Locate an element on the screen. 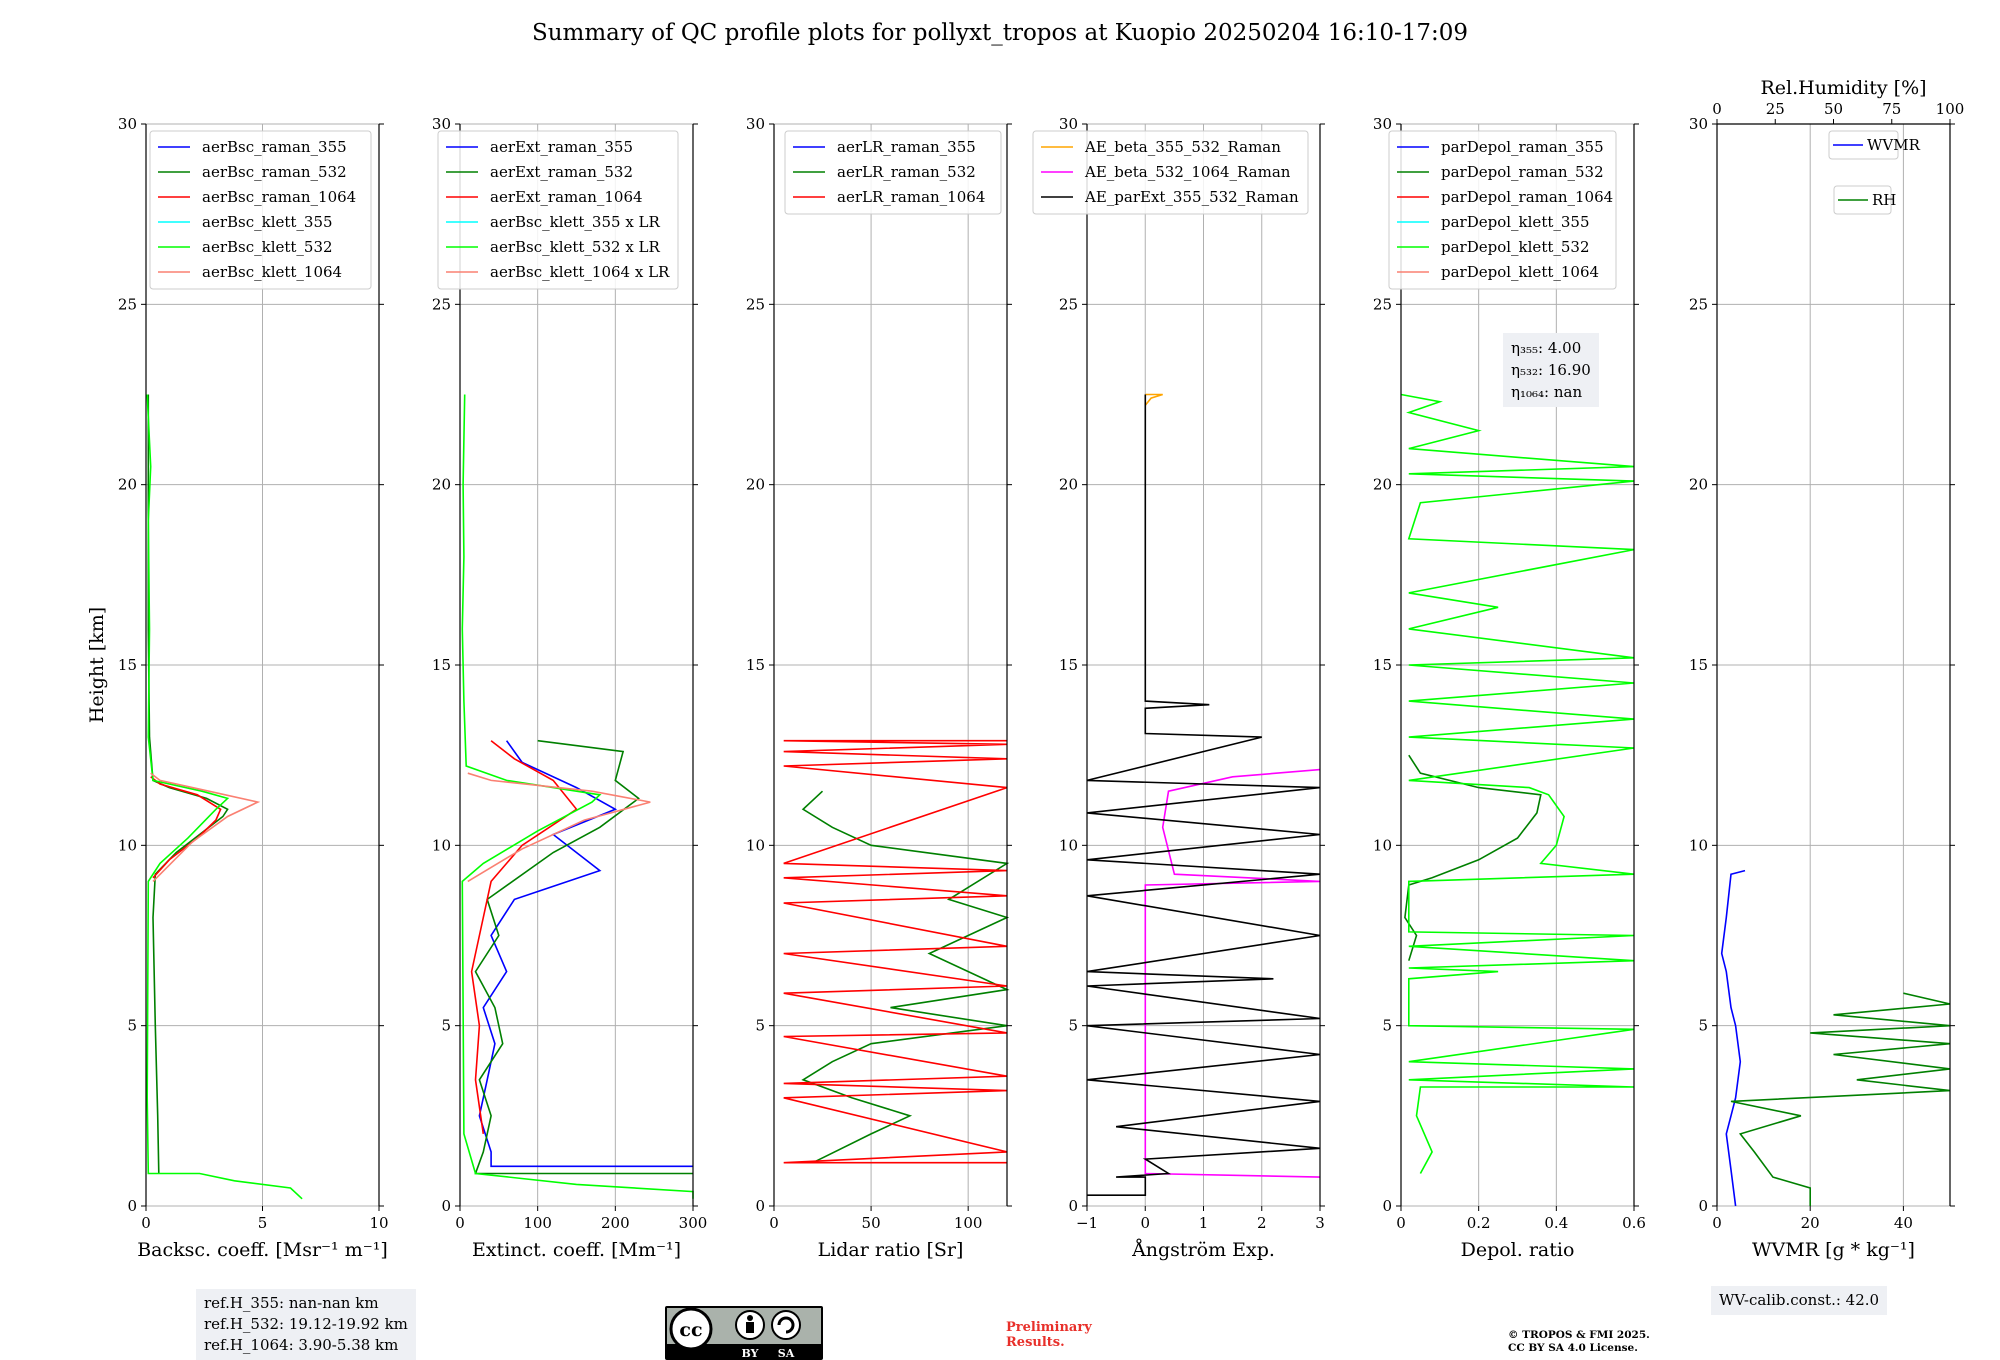  top-xtick-label: 75 is located at coordinates (1891, 109).